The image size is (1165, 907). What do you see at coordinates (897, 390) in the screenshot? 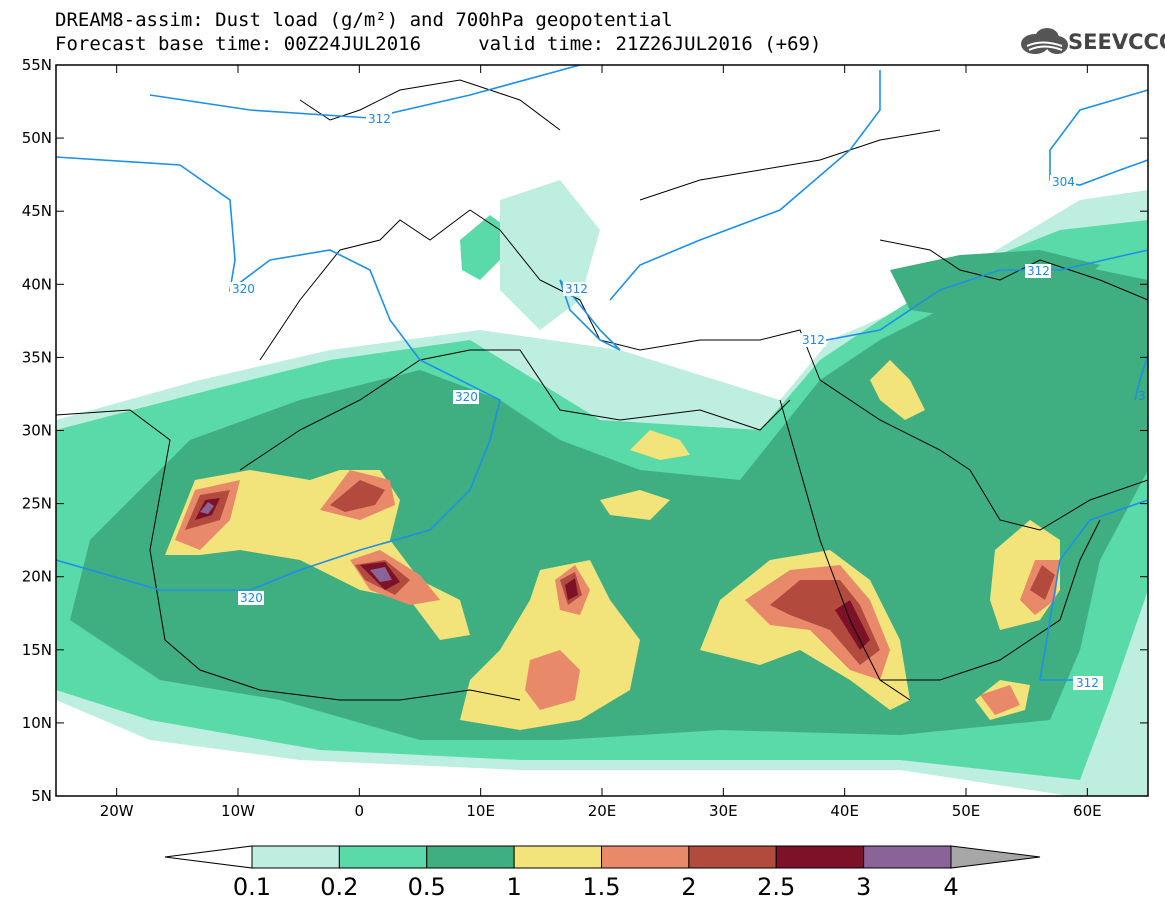
I see `dust-level-1-iraq` at bounding box center [897, 390].